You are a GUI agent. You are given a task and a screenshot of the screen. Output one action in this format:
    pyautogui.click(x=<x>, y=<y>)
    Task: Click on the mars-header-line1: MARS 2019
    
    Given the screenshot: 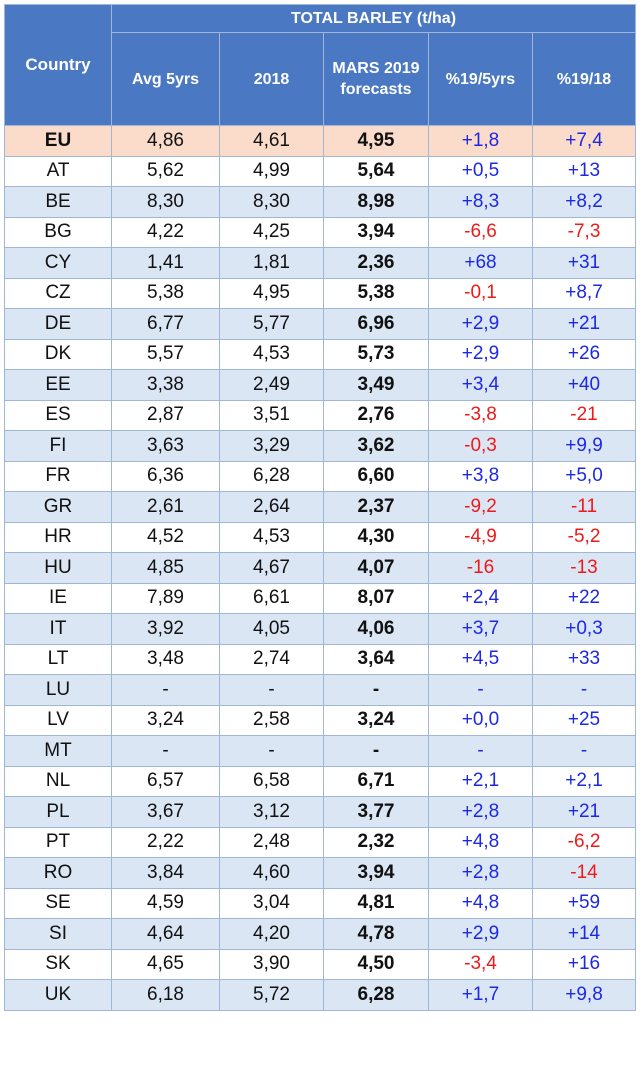 What is the action you would take?
    pyautogui.click(x=376, y=68)
    